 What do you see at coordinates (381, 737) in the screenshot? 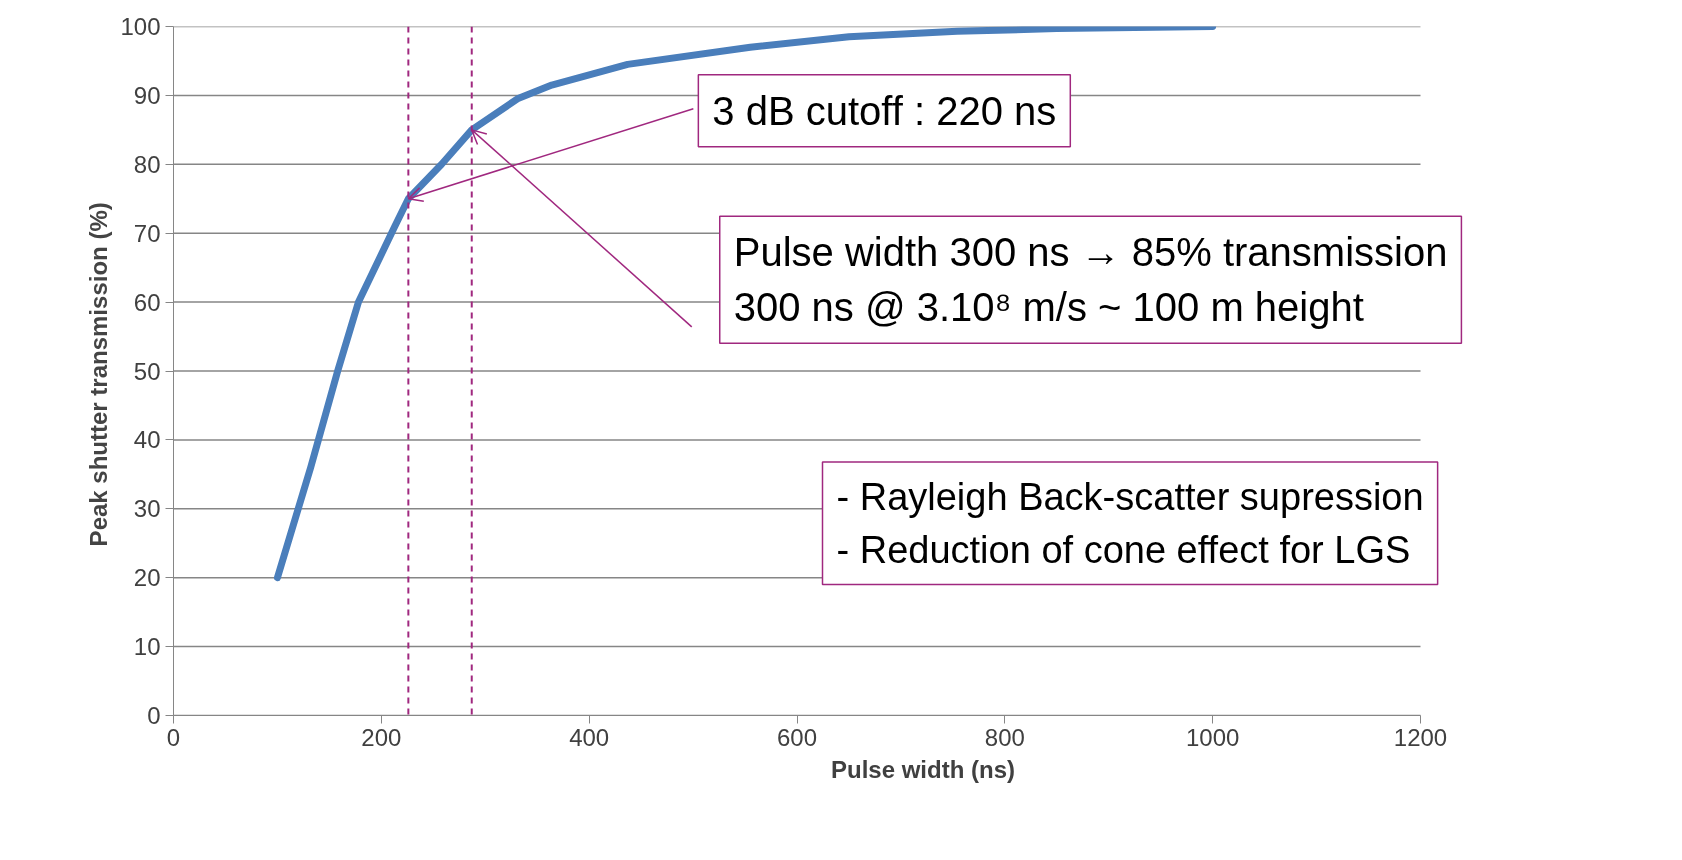
I see `x-tick-label: 200` at bounding box center [381, 737].